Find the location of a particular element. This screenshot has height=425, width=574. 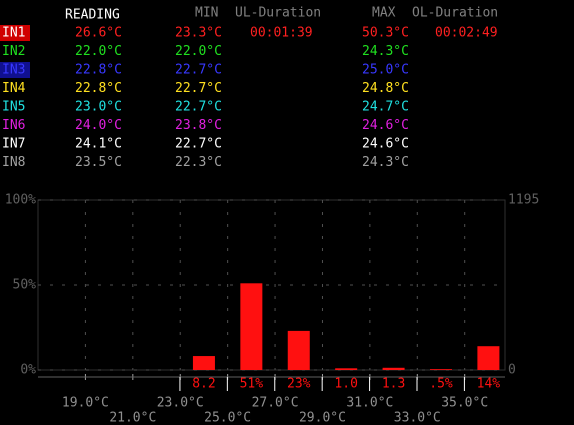

max-value: 25.0°C is located at coordinates (385, 70).